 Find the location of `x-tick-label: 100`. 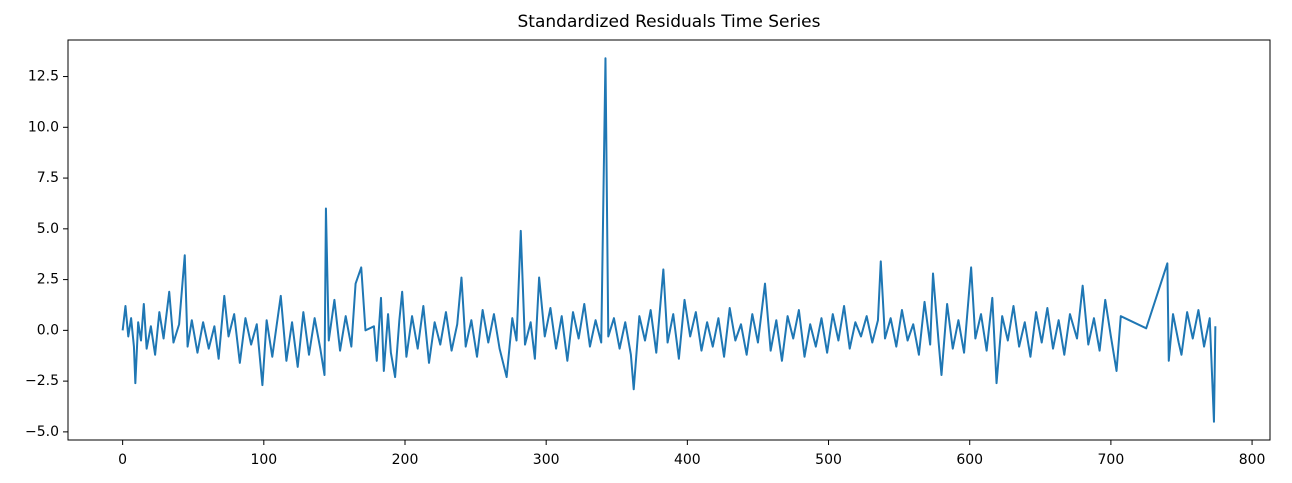

x-tick-label: 100 is located at coordinates (263, 460).